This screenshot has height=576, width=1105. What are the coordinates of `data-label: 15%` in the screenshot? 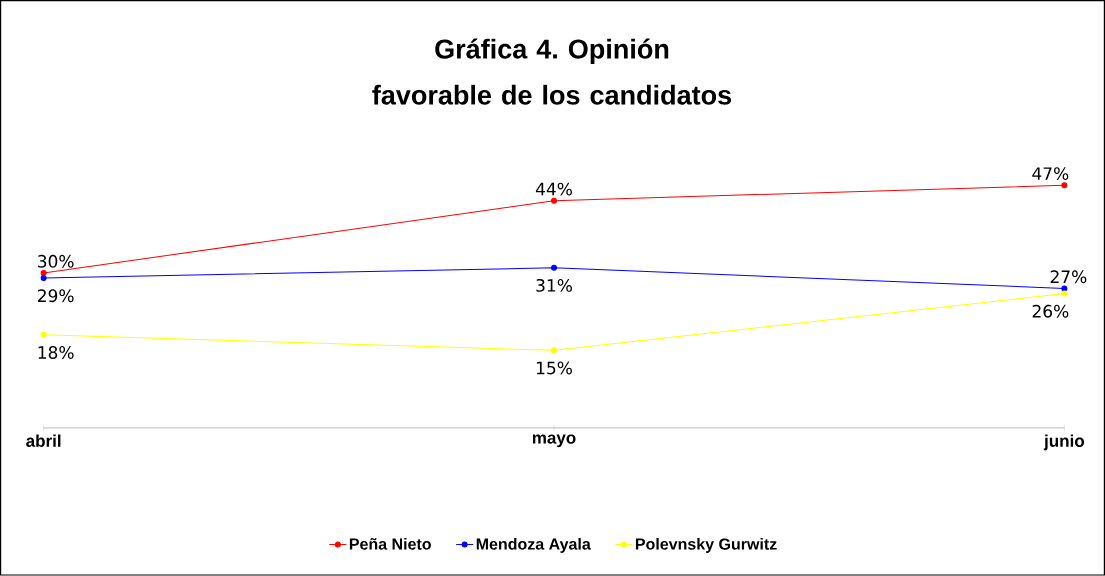 It's located at (554, 368).